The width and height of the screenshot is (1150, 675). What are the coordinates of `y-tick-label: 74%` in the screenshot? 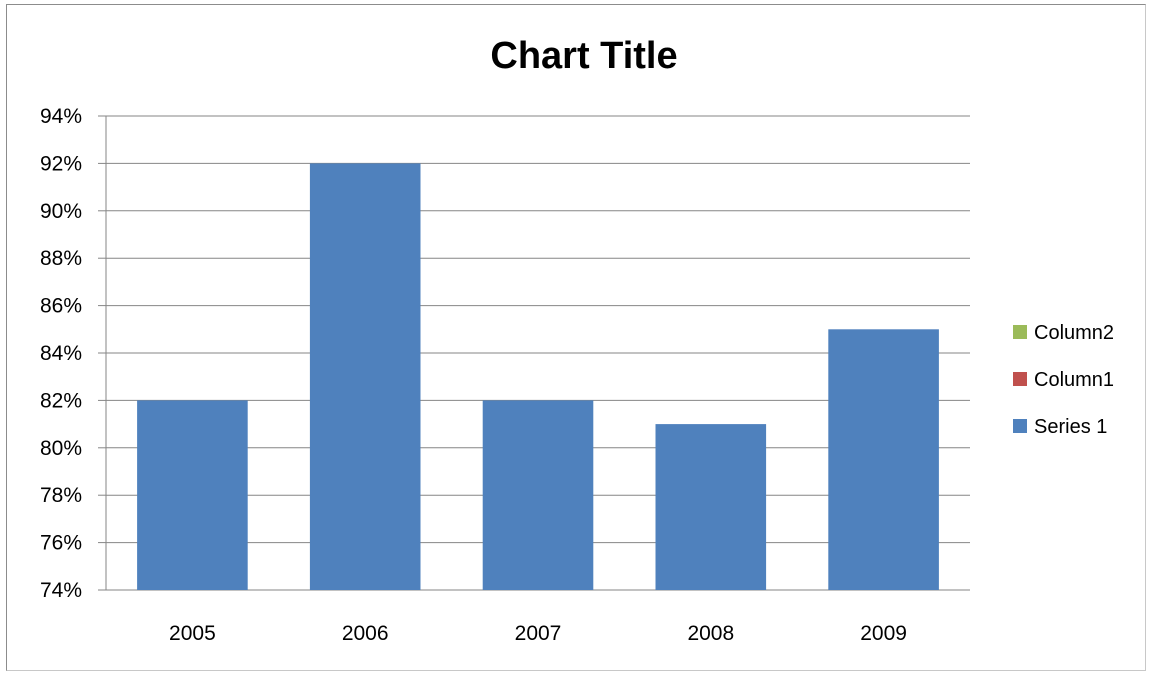 It's located at (61, 590).